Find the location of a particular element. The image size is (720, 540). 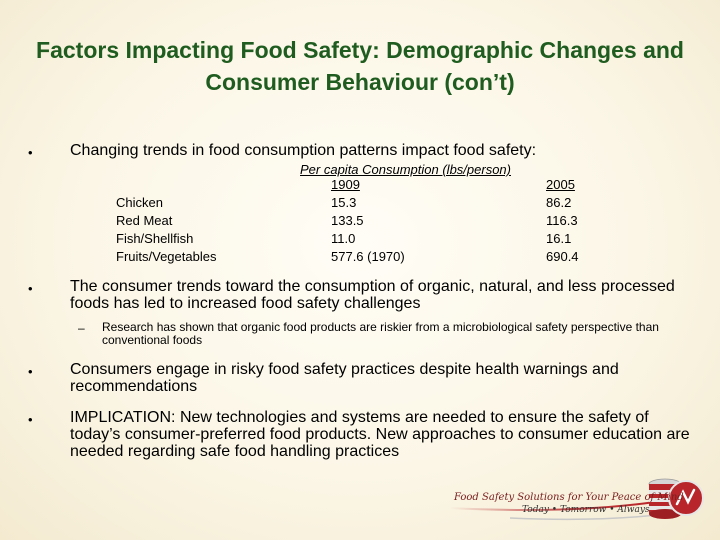

table-item-chicken: Chicken is located at coordinates (139, 202).